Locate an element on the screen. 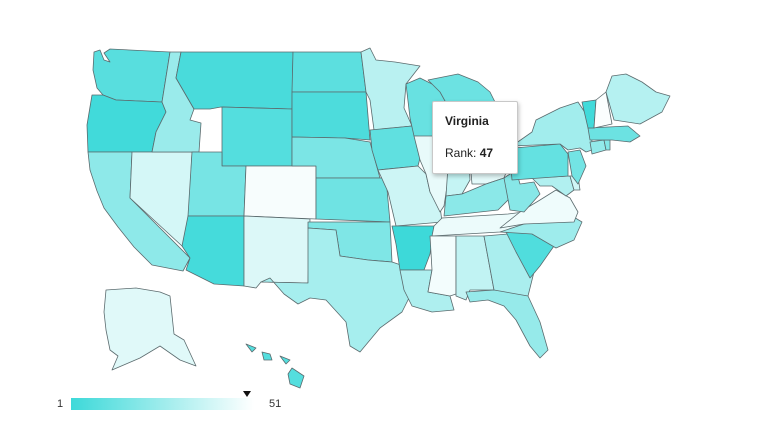  state-massachusetts is located at coordinates (614, 134).